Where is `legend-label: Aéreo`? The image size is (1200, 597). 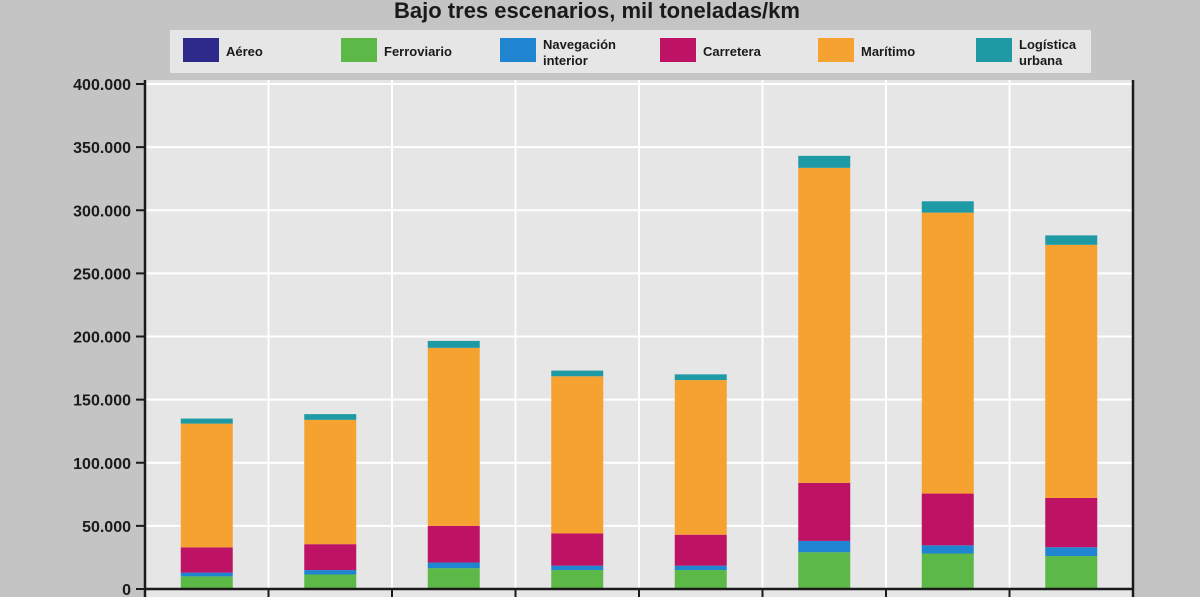 legend-label: Aéreo is located at coordinates (244, 51).